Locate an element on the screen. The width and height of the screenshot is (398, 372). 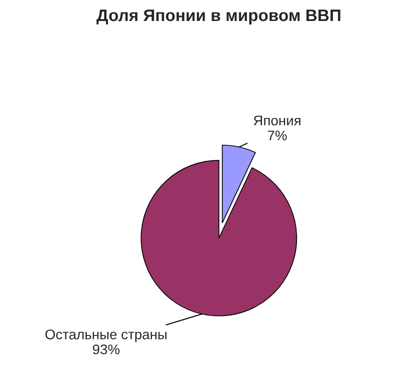
data-label: 93% is located at coordinates (106, 349).